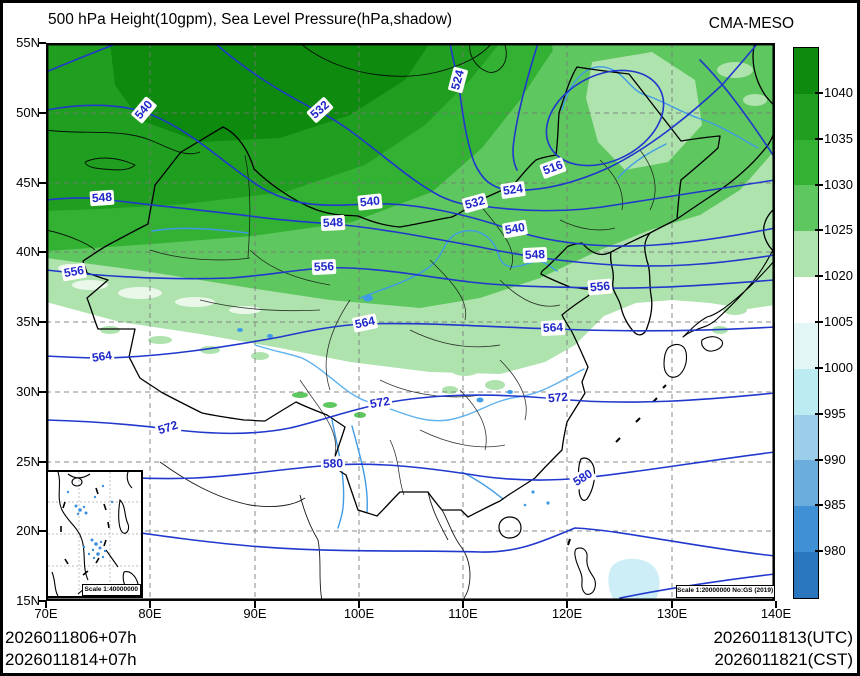  What do you see at coordinates (150, 613) in the screenshot?
I see `lon-label: 80E` at bounding box center [150, 613].